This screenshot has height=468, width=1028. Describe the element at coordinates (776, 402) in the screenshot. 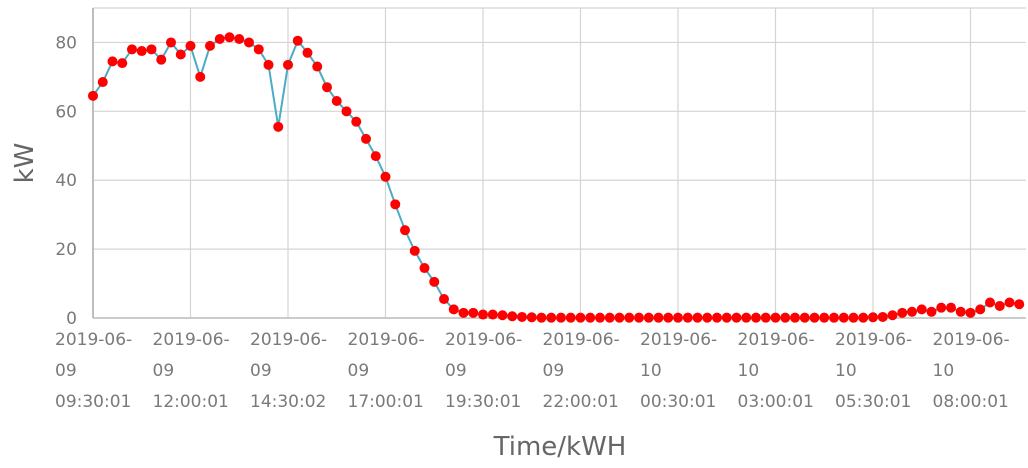

I see `x-tick-label-line: 03:00:01` at that location.